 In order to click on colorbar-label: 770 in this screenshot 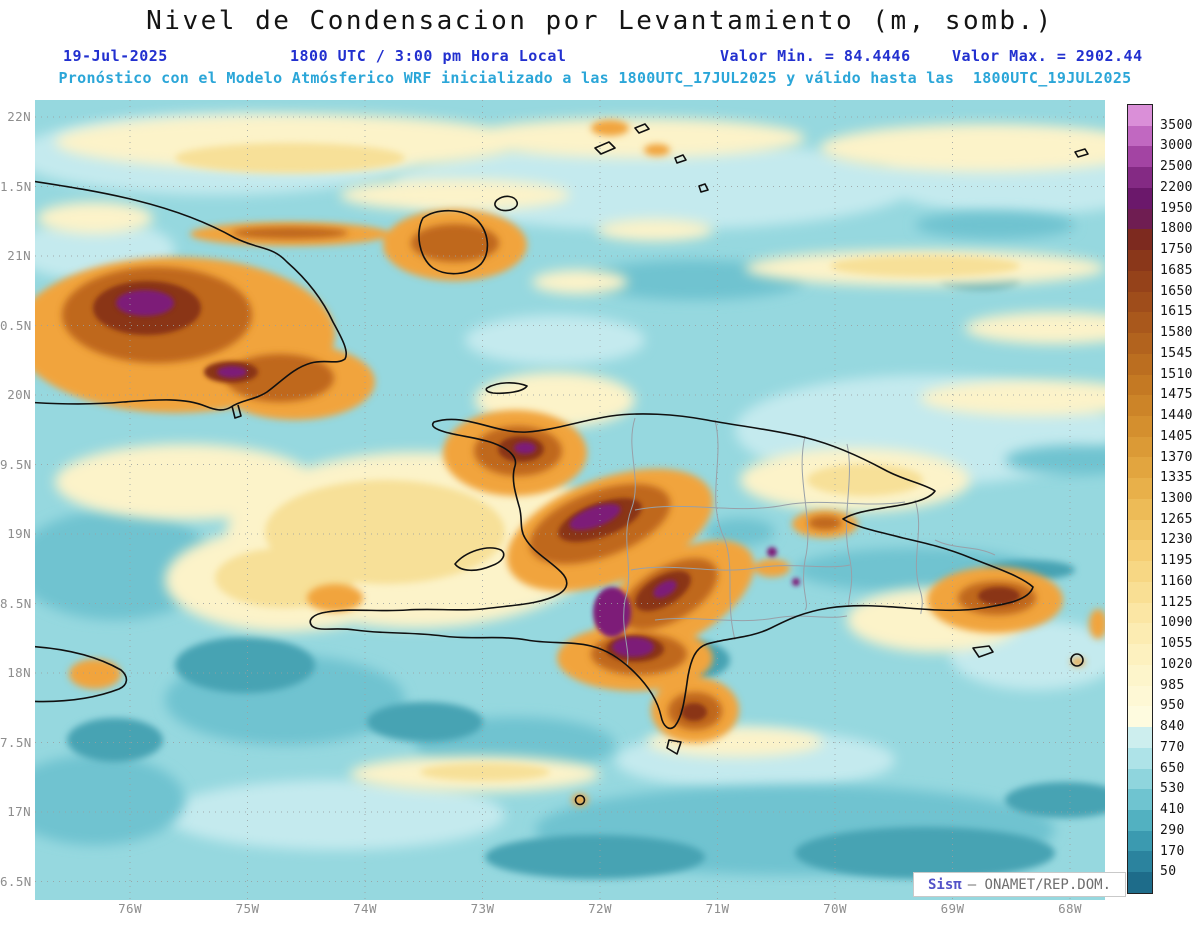, I will do `click(1172, 747)`.